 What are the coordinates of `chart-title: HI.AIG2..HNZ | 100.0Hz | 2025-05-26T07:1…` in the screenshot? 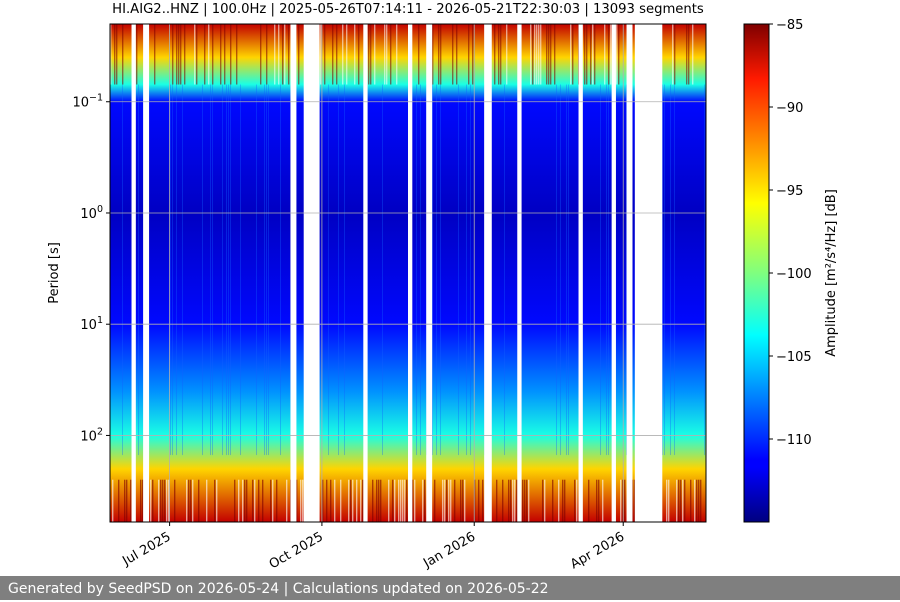 It's located at (408, 9).